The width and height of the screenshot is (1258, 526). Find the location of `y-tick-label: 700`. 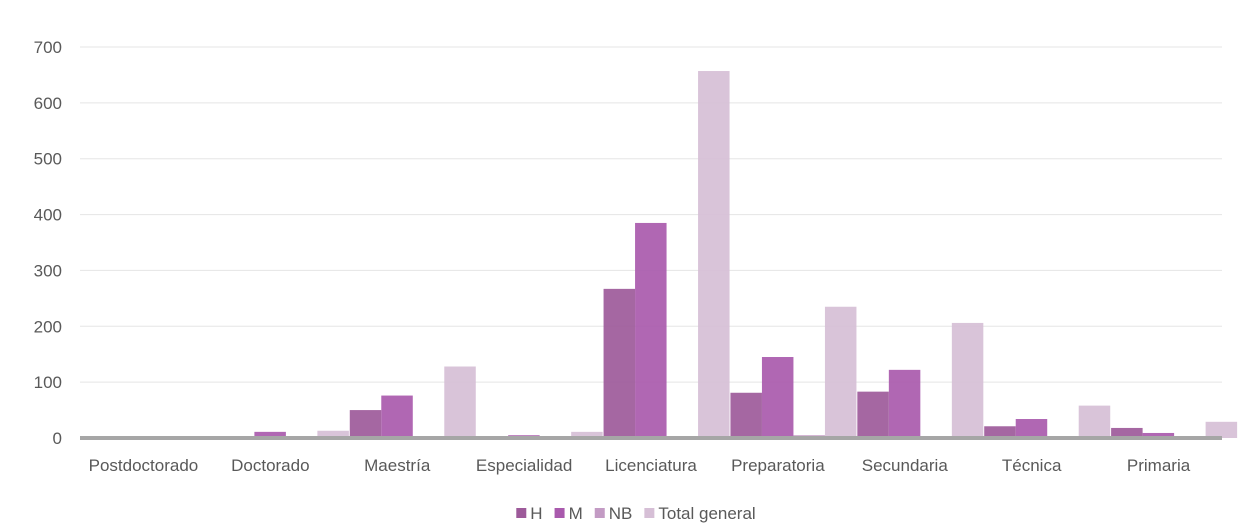

y-tick-label: 700 is located at coordinates (48, 47).